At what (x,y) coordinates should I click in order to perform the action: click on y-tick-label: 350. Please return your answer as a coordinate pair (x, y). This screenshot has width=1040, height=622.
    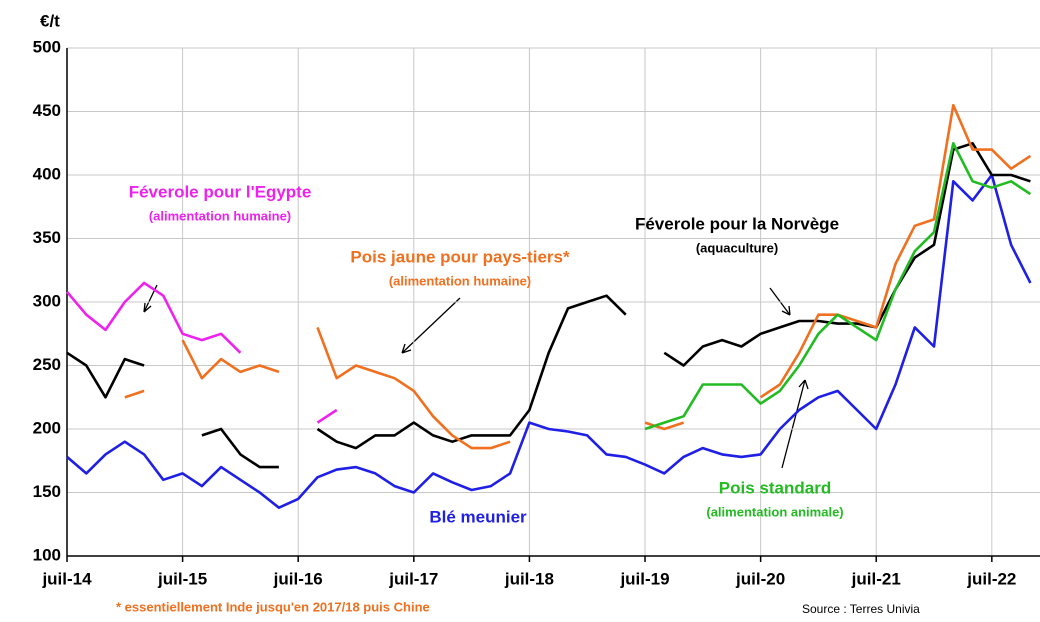
    Looking at the image, I should click on (47, 237).